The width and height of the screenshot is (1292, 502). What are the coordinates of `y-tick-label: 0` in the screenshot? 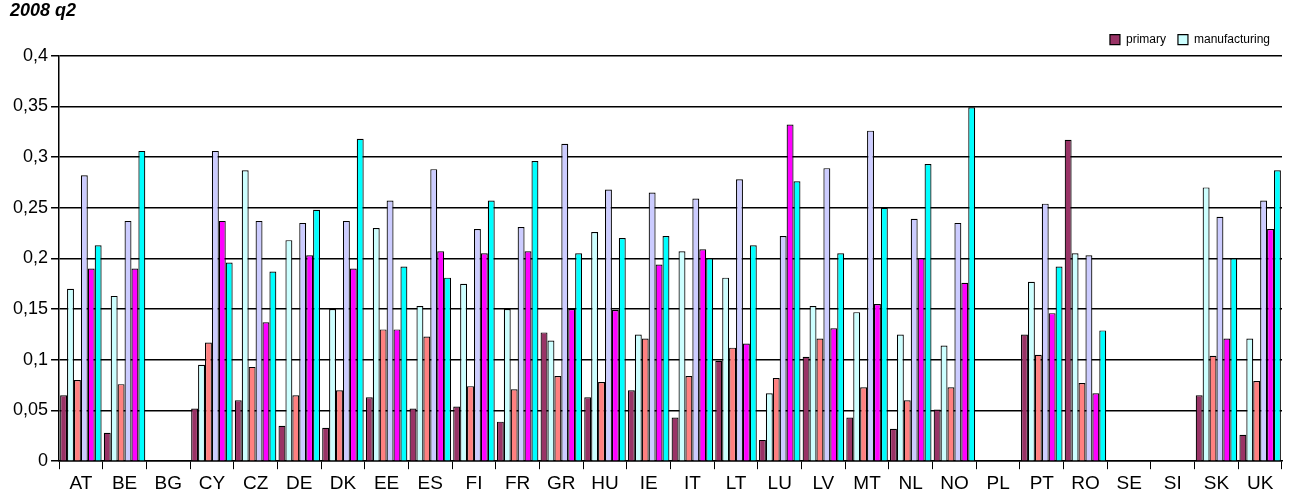 It's located at (43, 460).